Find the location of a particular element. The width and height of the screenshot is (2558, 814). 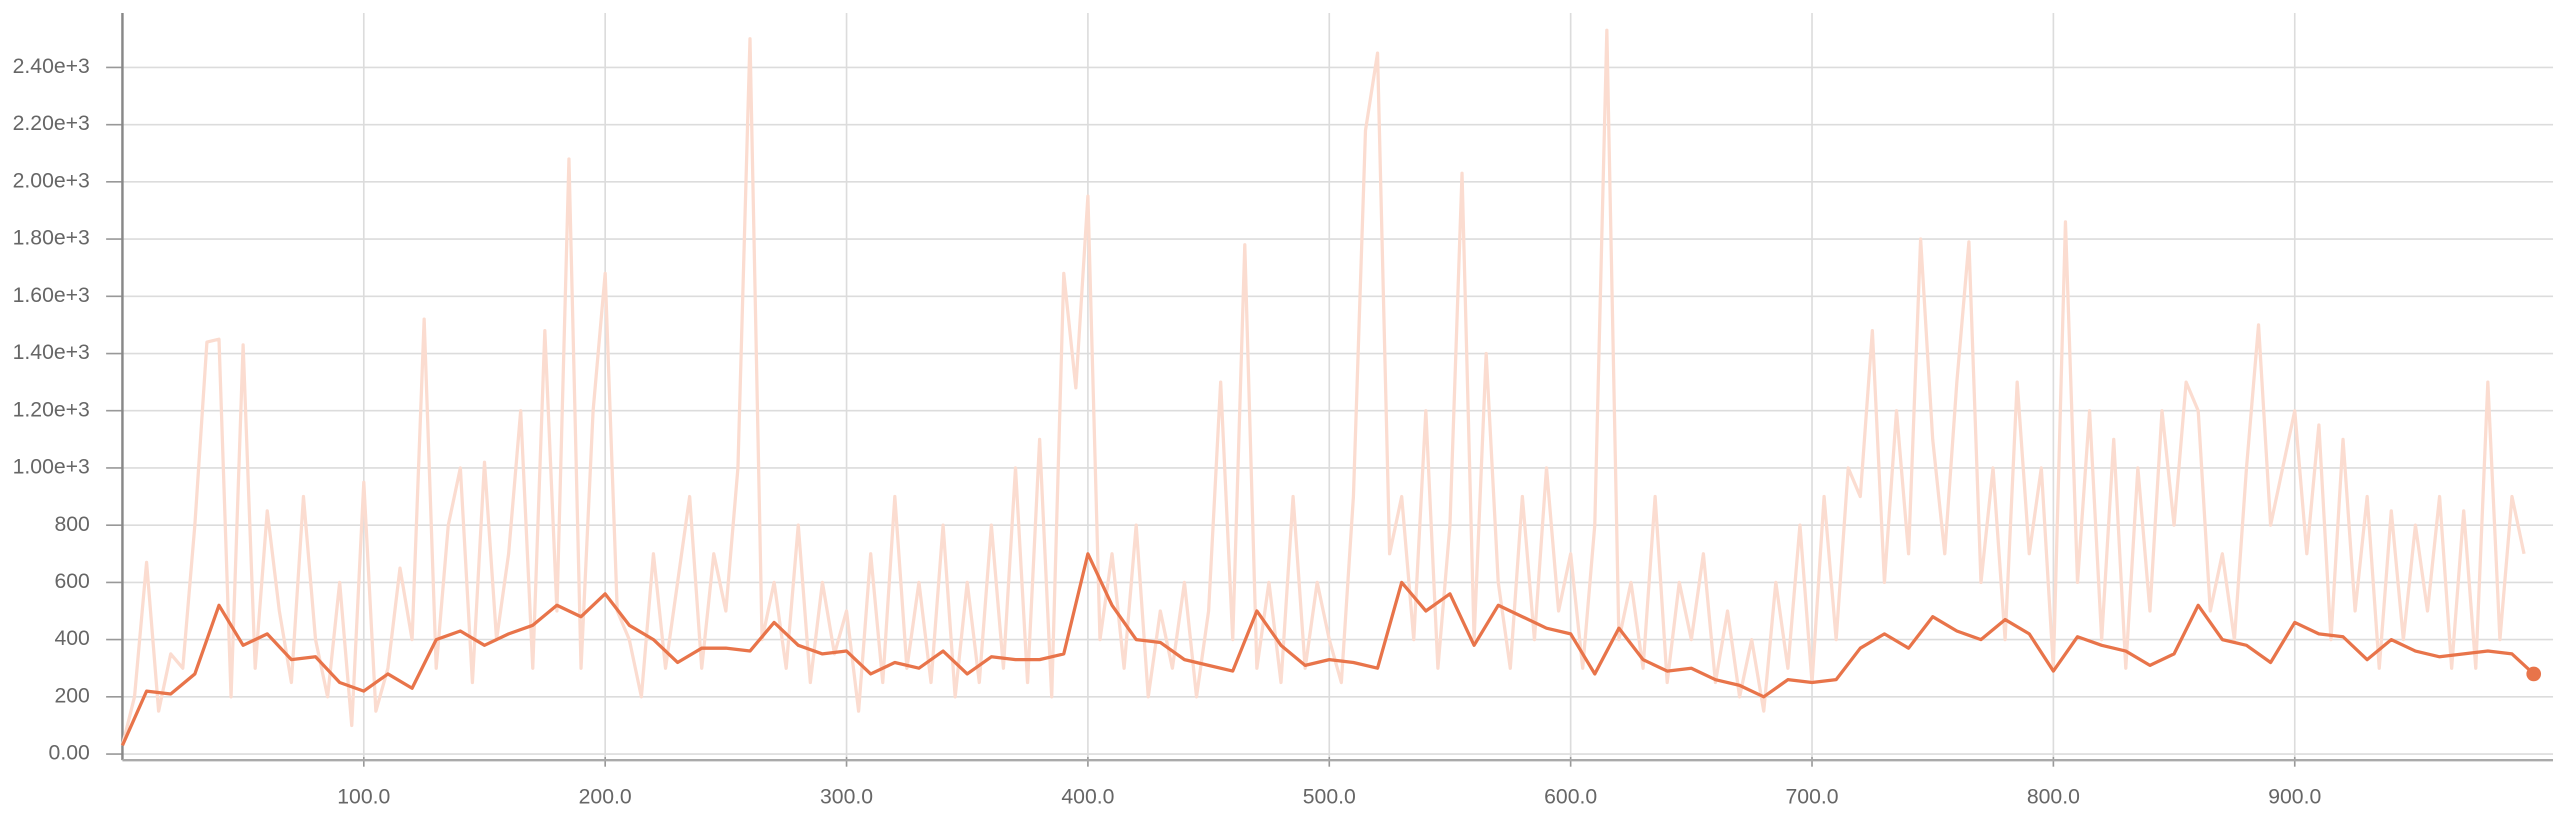

x-tick-label: 900.0 is located at coordinates (2294, 796).